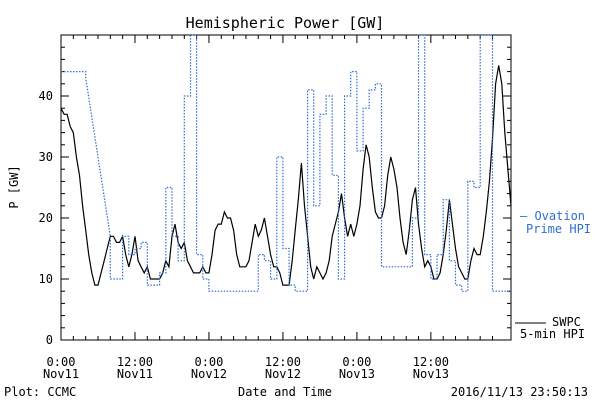 Image resolution: width=600 pixels, height=400 pixels. Describe the element at coordinates (46, 218) in the screenshot. I see `y-tick-label: 20` at that location.